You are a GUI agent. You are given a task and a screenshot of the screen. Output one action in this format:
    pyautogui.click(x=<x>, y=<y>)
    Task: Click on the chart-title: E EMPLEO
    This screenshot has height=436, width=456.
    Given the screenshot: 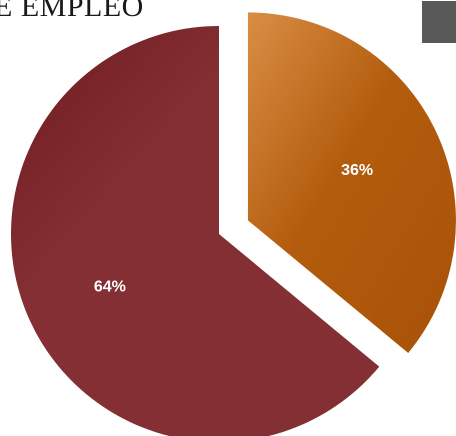 What is the action you would take?
    pyautogui.click(x=72, y=11)
    